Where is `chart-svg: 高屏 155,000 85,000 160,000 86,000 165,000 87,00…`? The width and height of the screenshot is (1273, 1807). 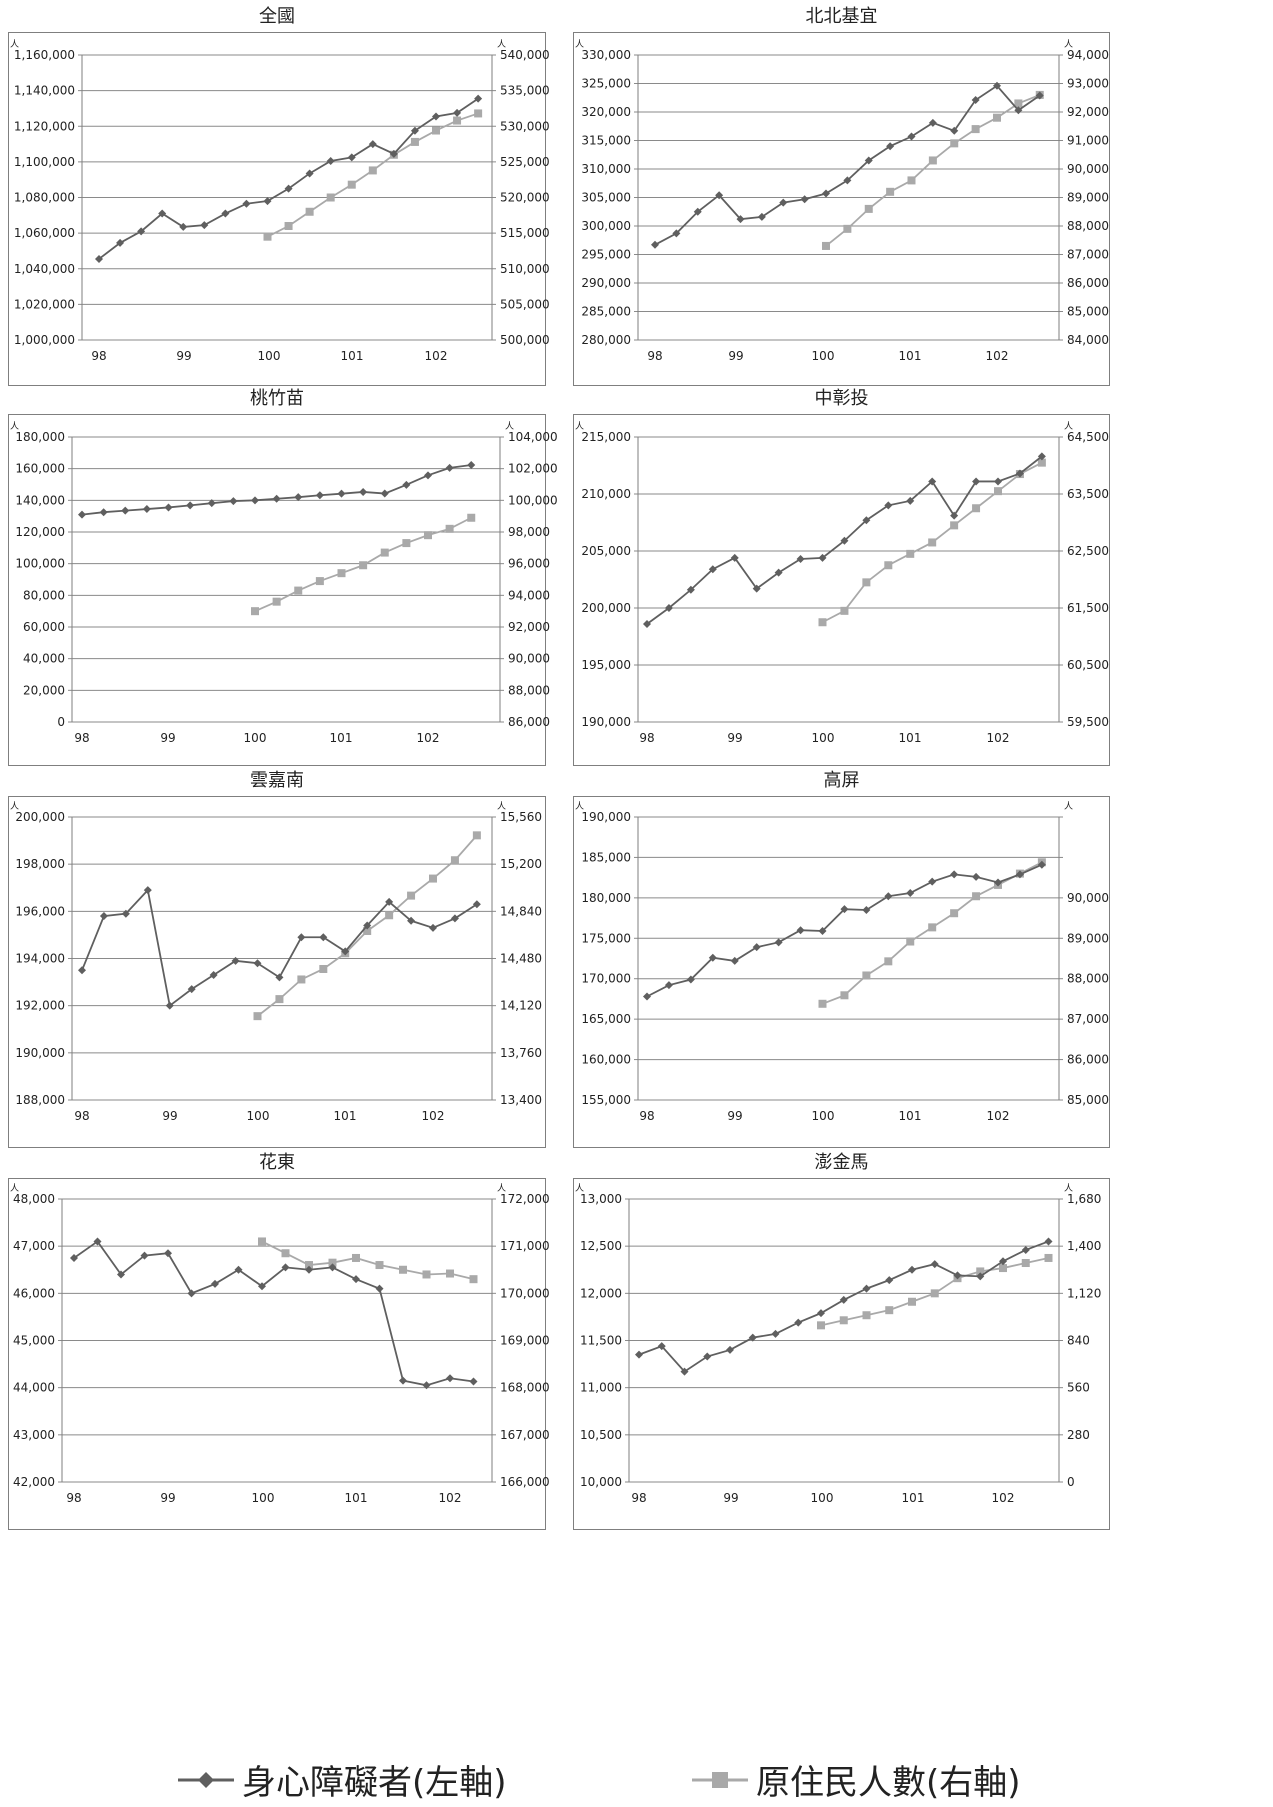
chart-svg: 高屏 155,000 85,000 160,000 86,000 165,000 87,00… is located at coordinates (841, 959).